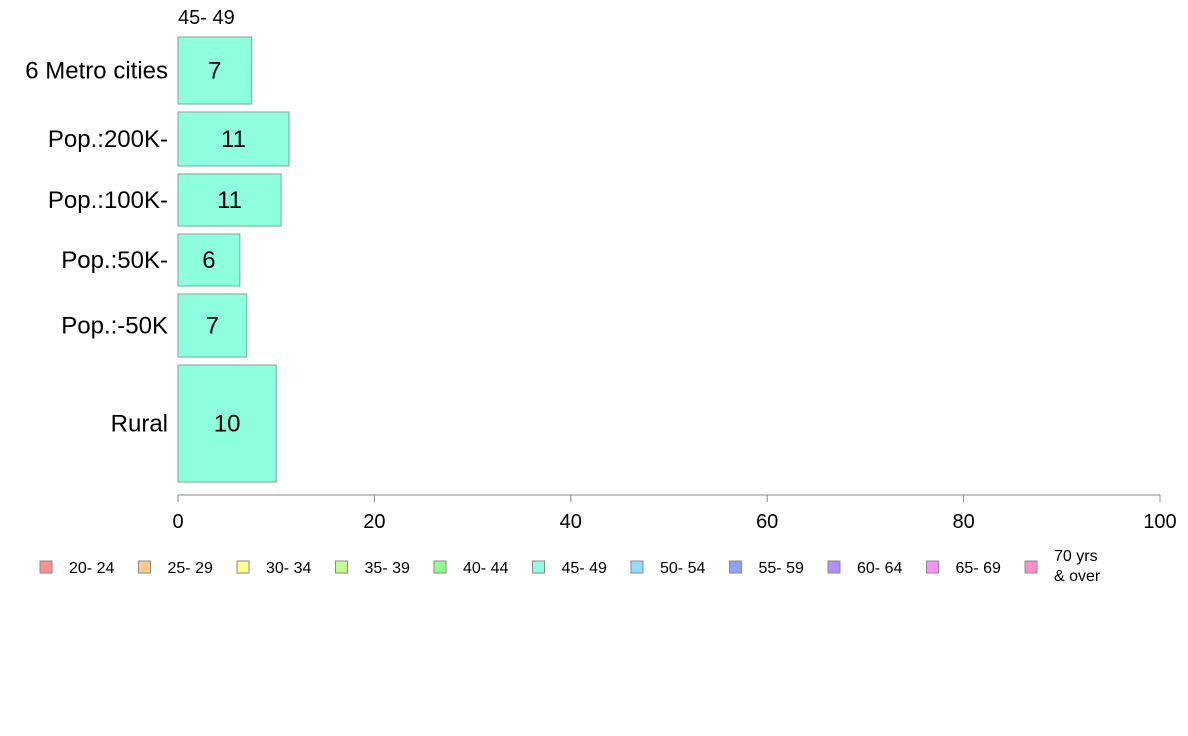 This screenshot has height=736, width=1188. I want to click on x-tick-label: 80, so click(963, 522).